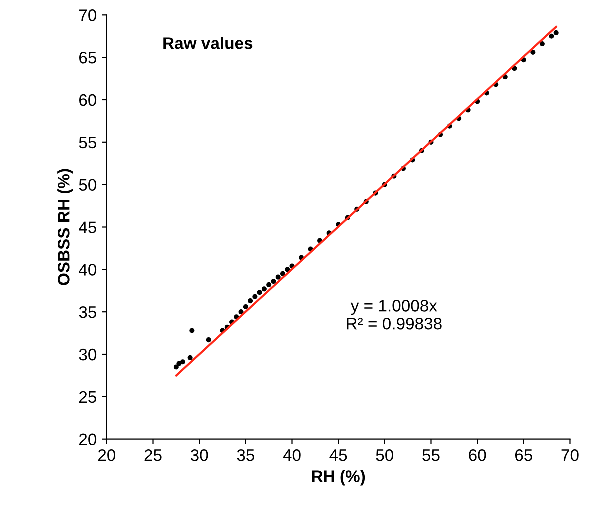  I want to click on y-tick-label: 65, so click(88, 58).